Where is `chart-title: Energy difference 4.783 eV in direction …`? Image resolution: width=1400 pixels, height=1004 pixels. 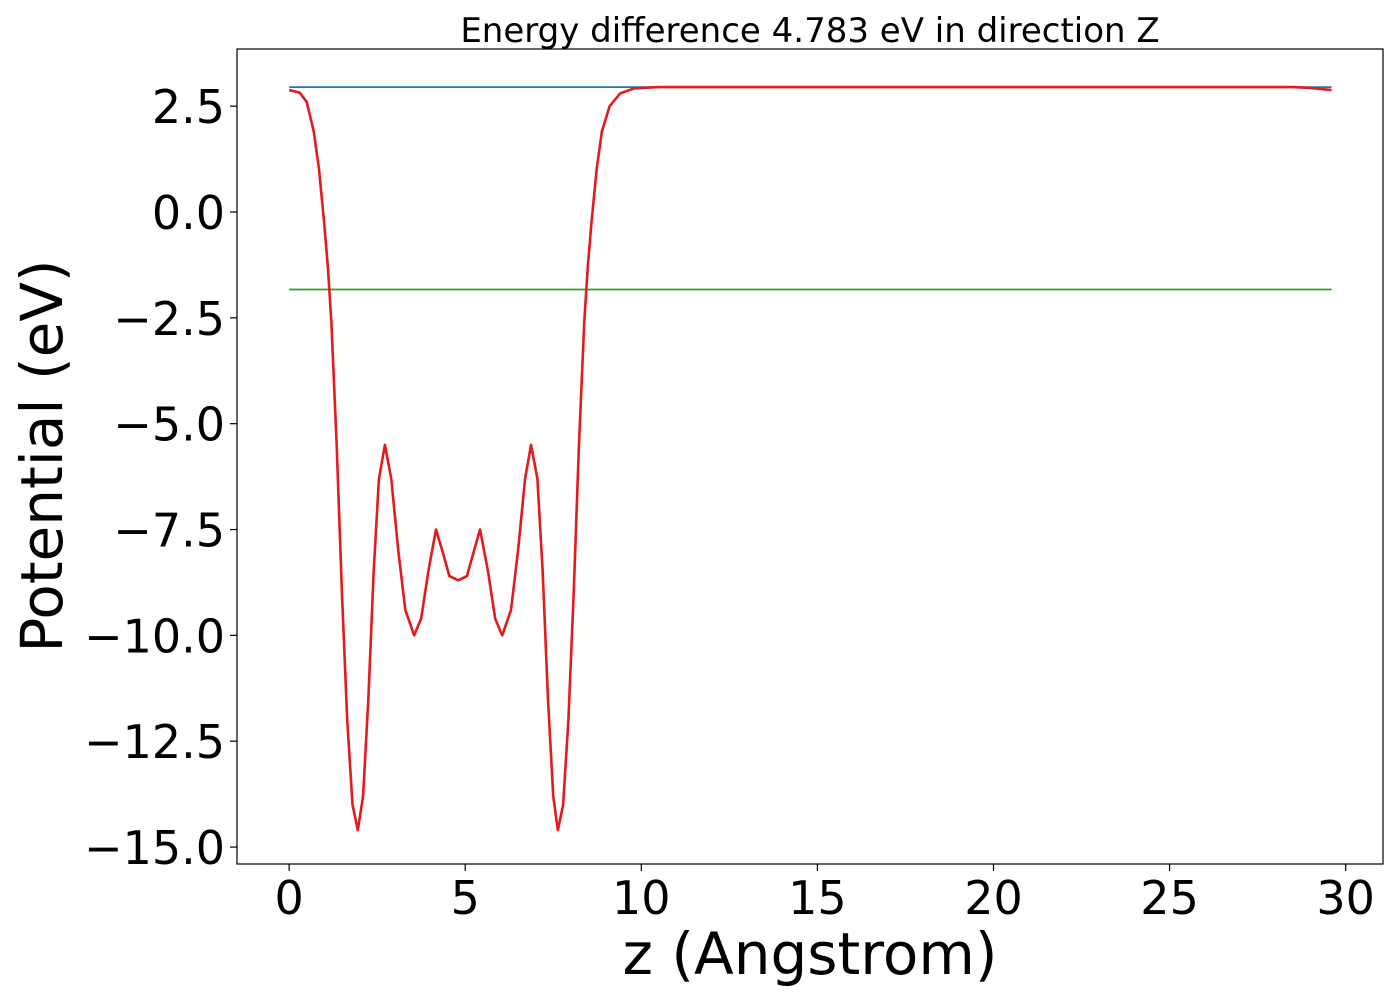
chart-title: Energy difference 4.783 eV in direction … is located at coordinates (809, 31).